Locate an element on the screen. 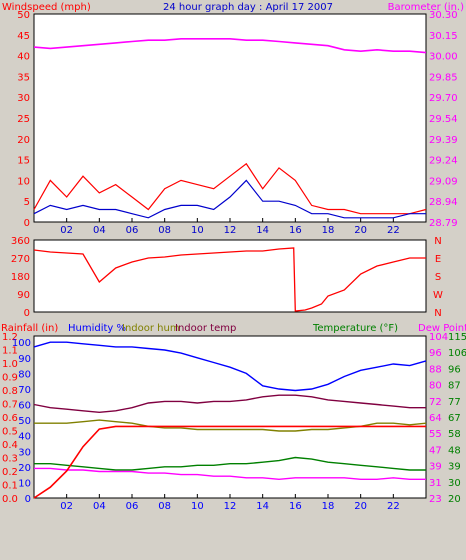 Image resolution: width=466 pixels, height=560 pixels. rain-tick-label: 1.0 is located at coordinates (10, 364).